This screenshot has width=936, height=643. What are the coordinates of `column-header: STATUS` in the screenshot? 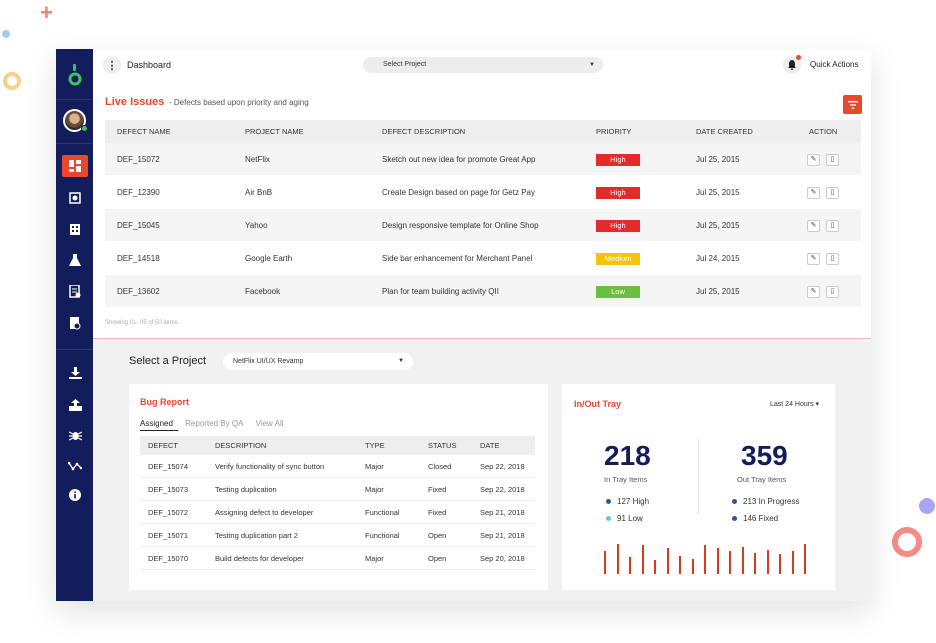 It's located at (442, 445).